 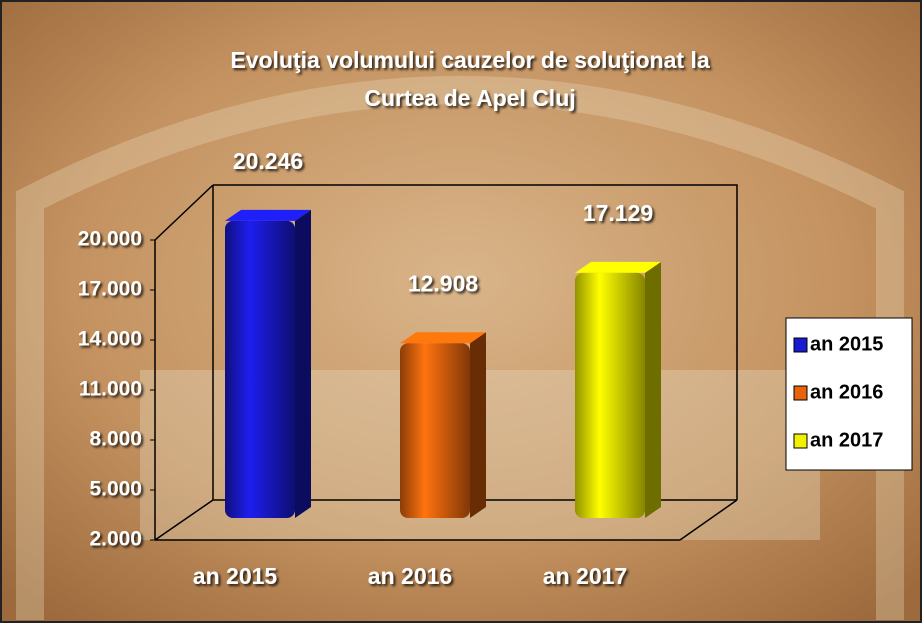 What do you see at coordinates (410, 576) in the screenshot?
I see `x-tick-label: an 2016` at bounding box center [410, 576].